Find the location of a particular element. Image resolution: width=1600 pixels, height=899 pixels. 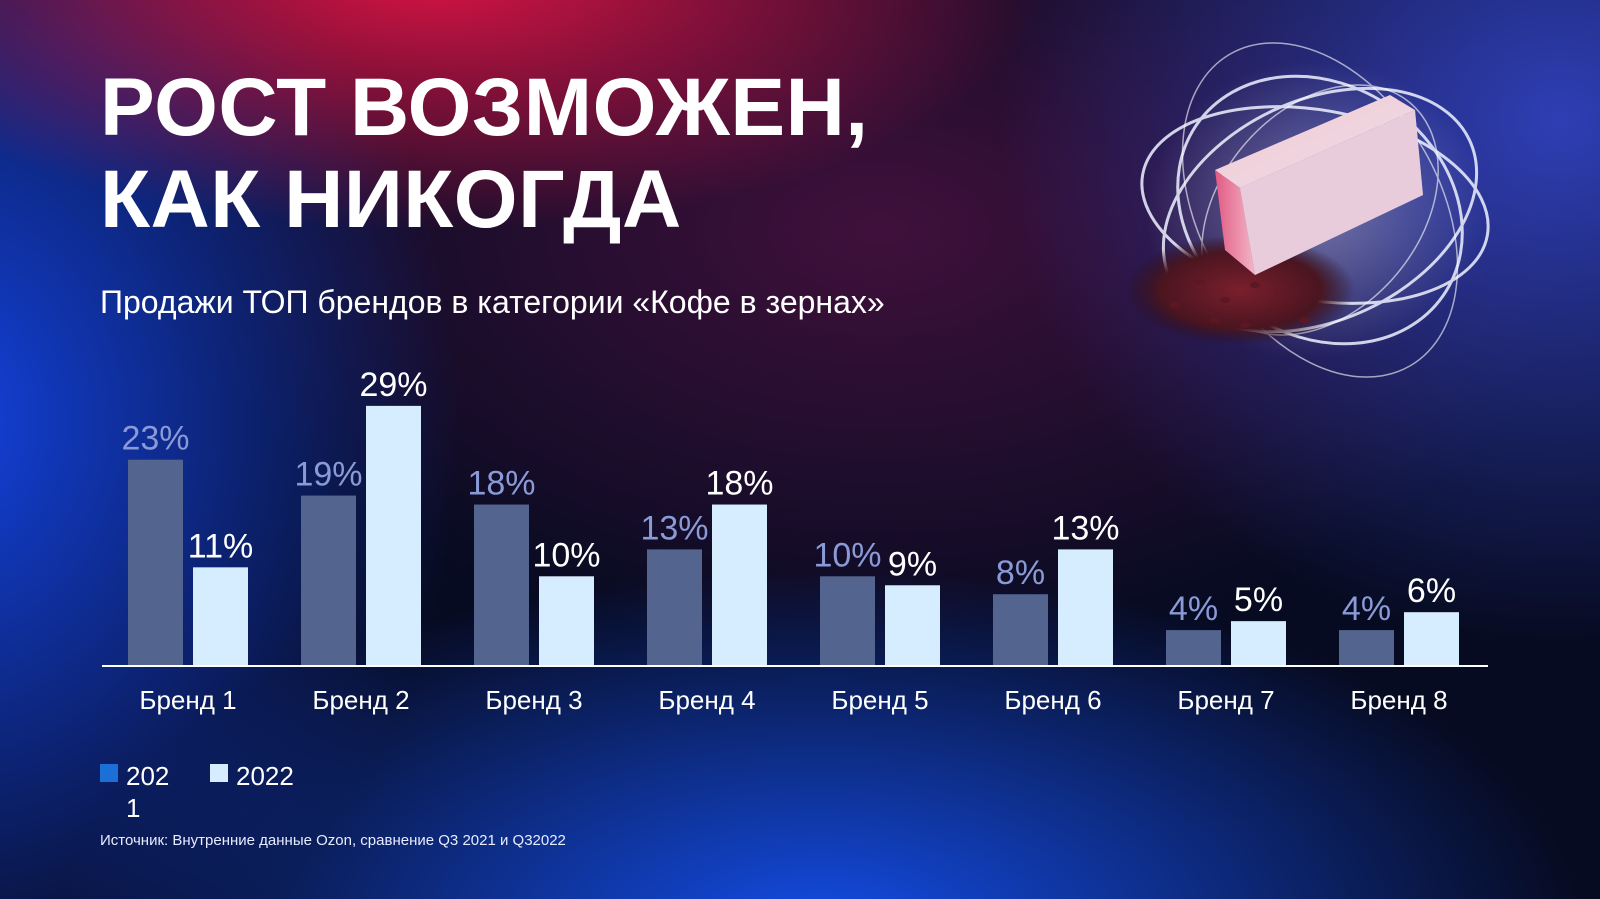

legend-swatch-2022 is located at coordinates (219, 773).